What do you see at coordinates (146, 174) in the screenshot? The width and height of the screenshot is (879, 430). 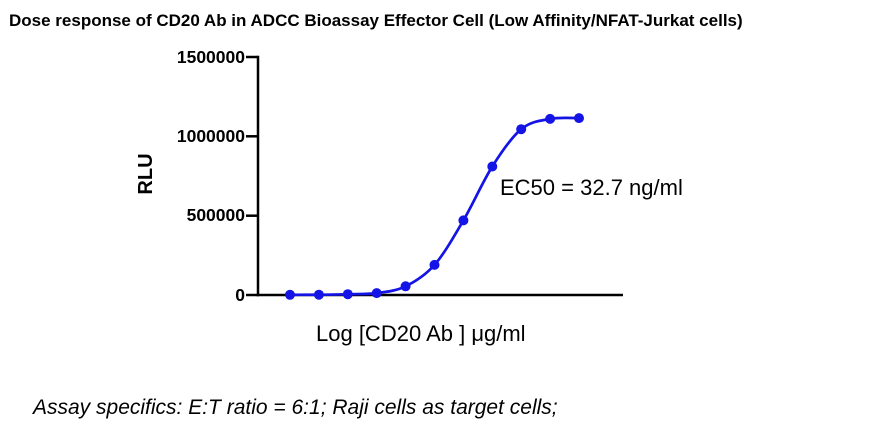 I see `y-axis-title: RLU` at bounding box center [146, 174].